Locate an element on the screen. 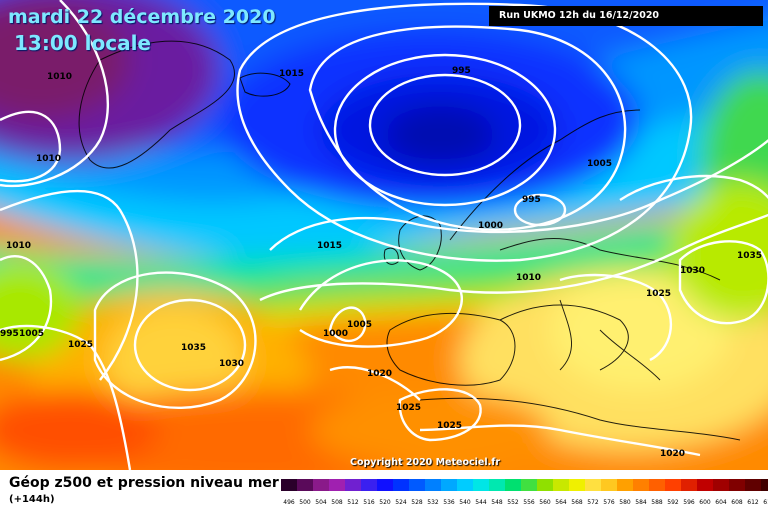 This screenshot has height=512, width=768. isobar-label-1005-west-edge: 1005 is located at coordinates (31, 334).